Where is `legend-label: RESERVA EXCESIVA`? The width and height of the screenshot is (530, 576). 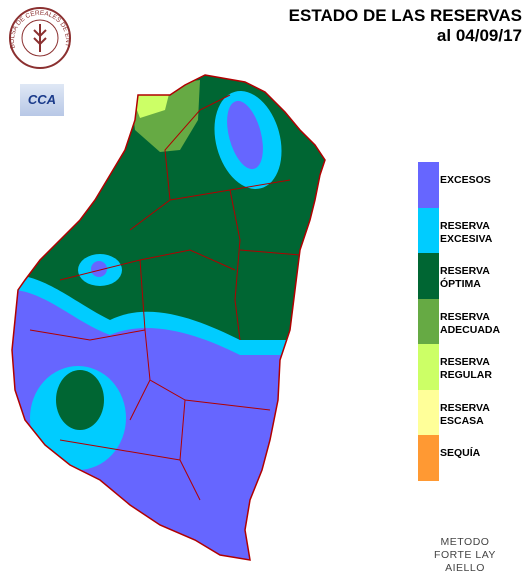 legend-label: RESERVA EXCESIVA is located at coordinates (466, 232).